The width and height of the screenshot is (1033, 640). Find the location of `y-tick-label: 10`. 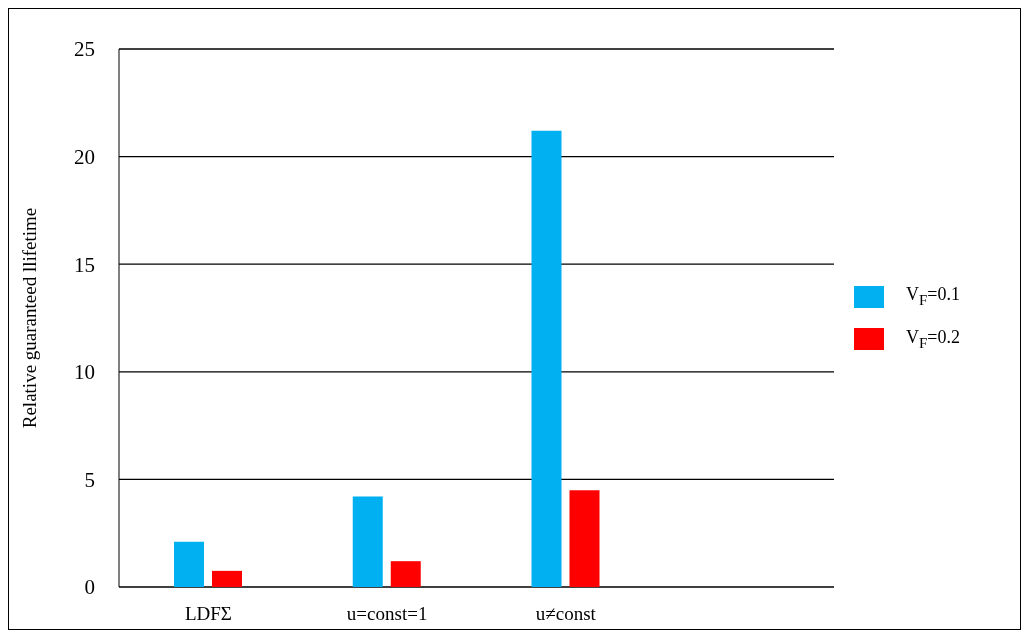

y-tick-label: 10 is located at coordinates (84, 372).